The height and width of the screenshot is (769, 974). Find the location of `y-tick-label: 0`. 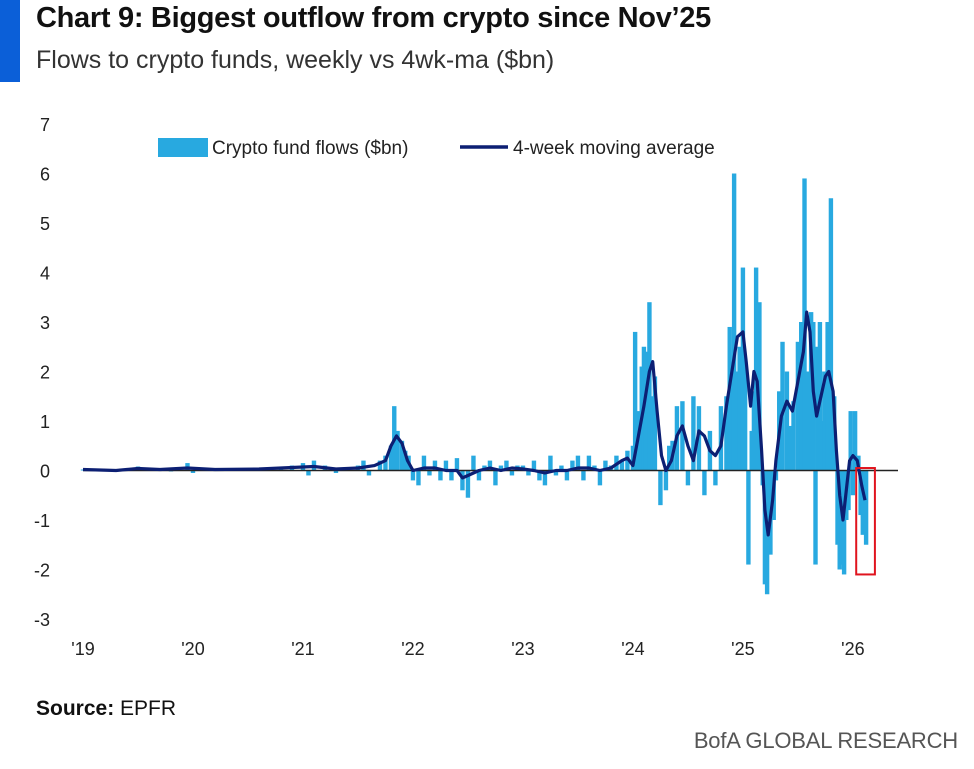

y-tick-label: 0 is located at coordinates (45, 472).